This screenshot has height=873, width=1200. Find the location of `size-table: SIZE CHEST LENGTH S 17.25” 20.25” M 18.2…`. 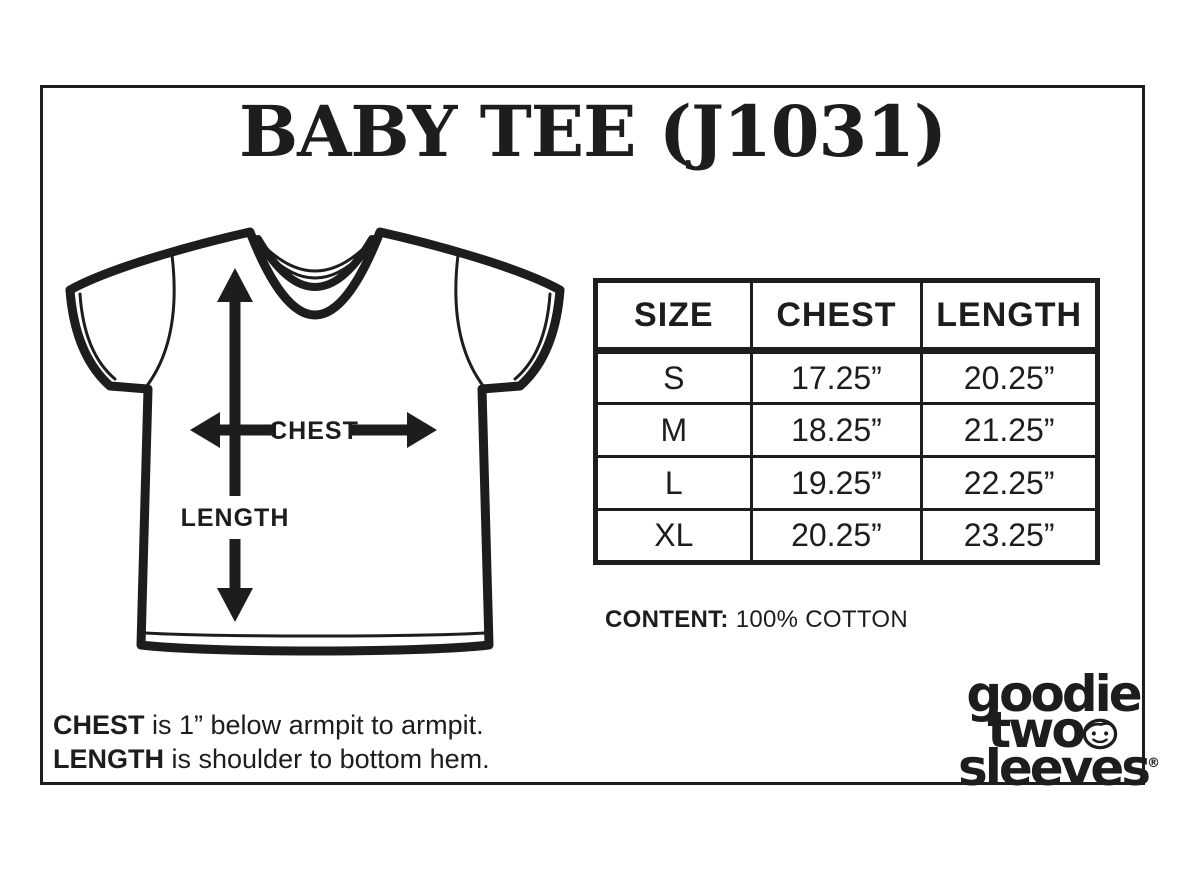

size-table: SIZE CHEST LENGTH S 17.25” 20.25” M 18.2… is located at coordinates (846, 421).